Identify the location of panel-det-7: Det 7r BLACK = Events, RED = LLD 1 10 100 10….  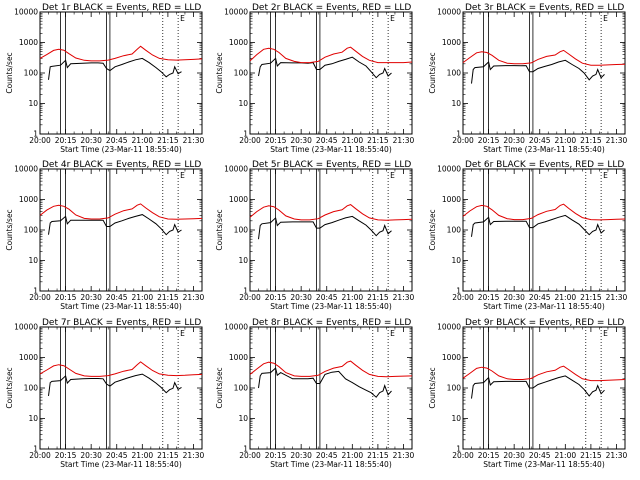
(105, 393).